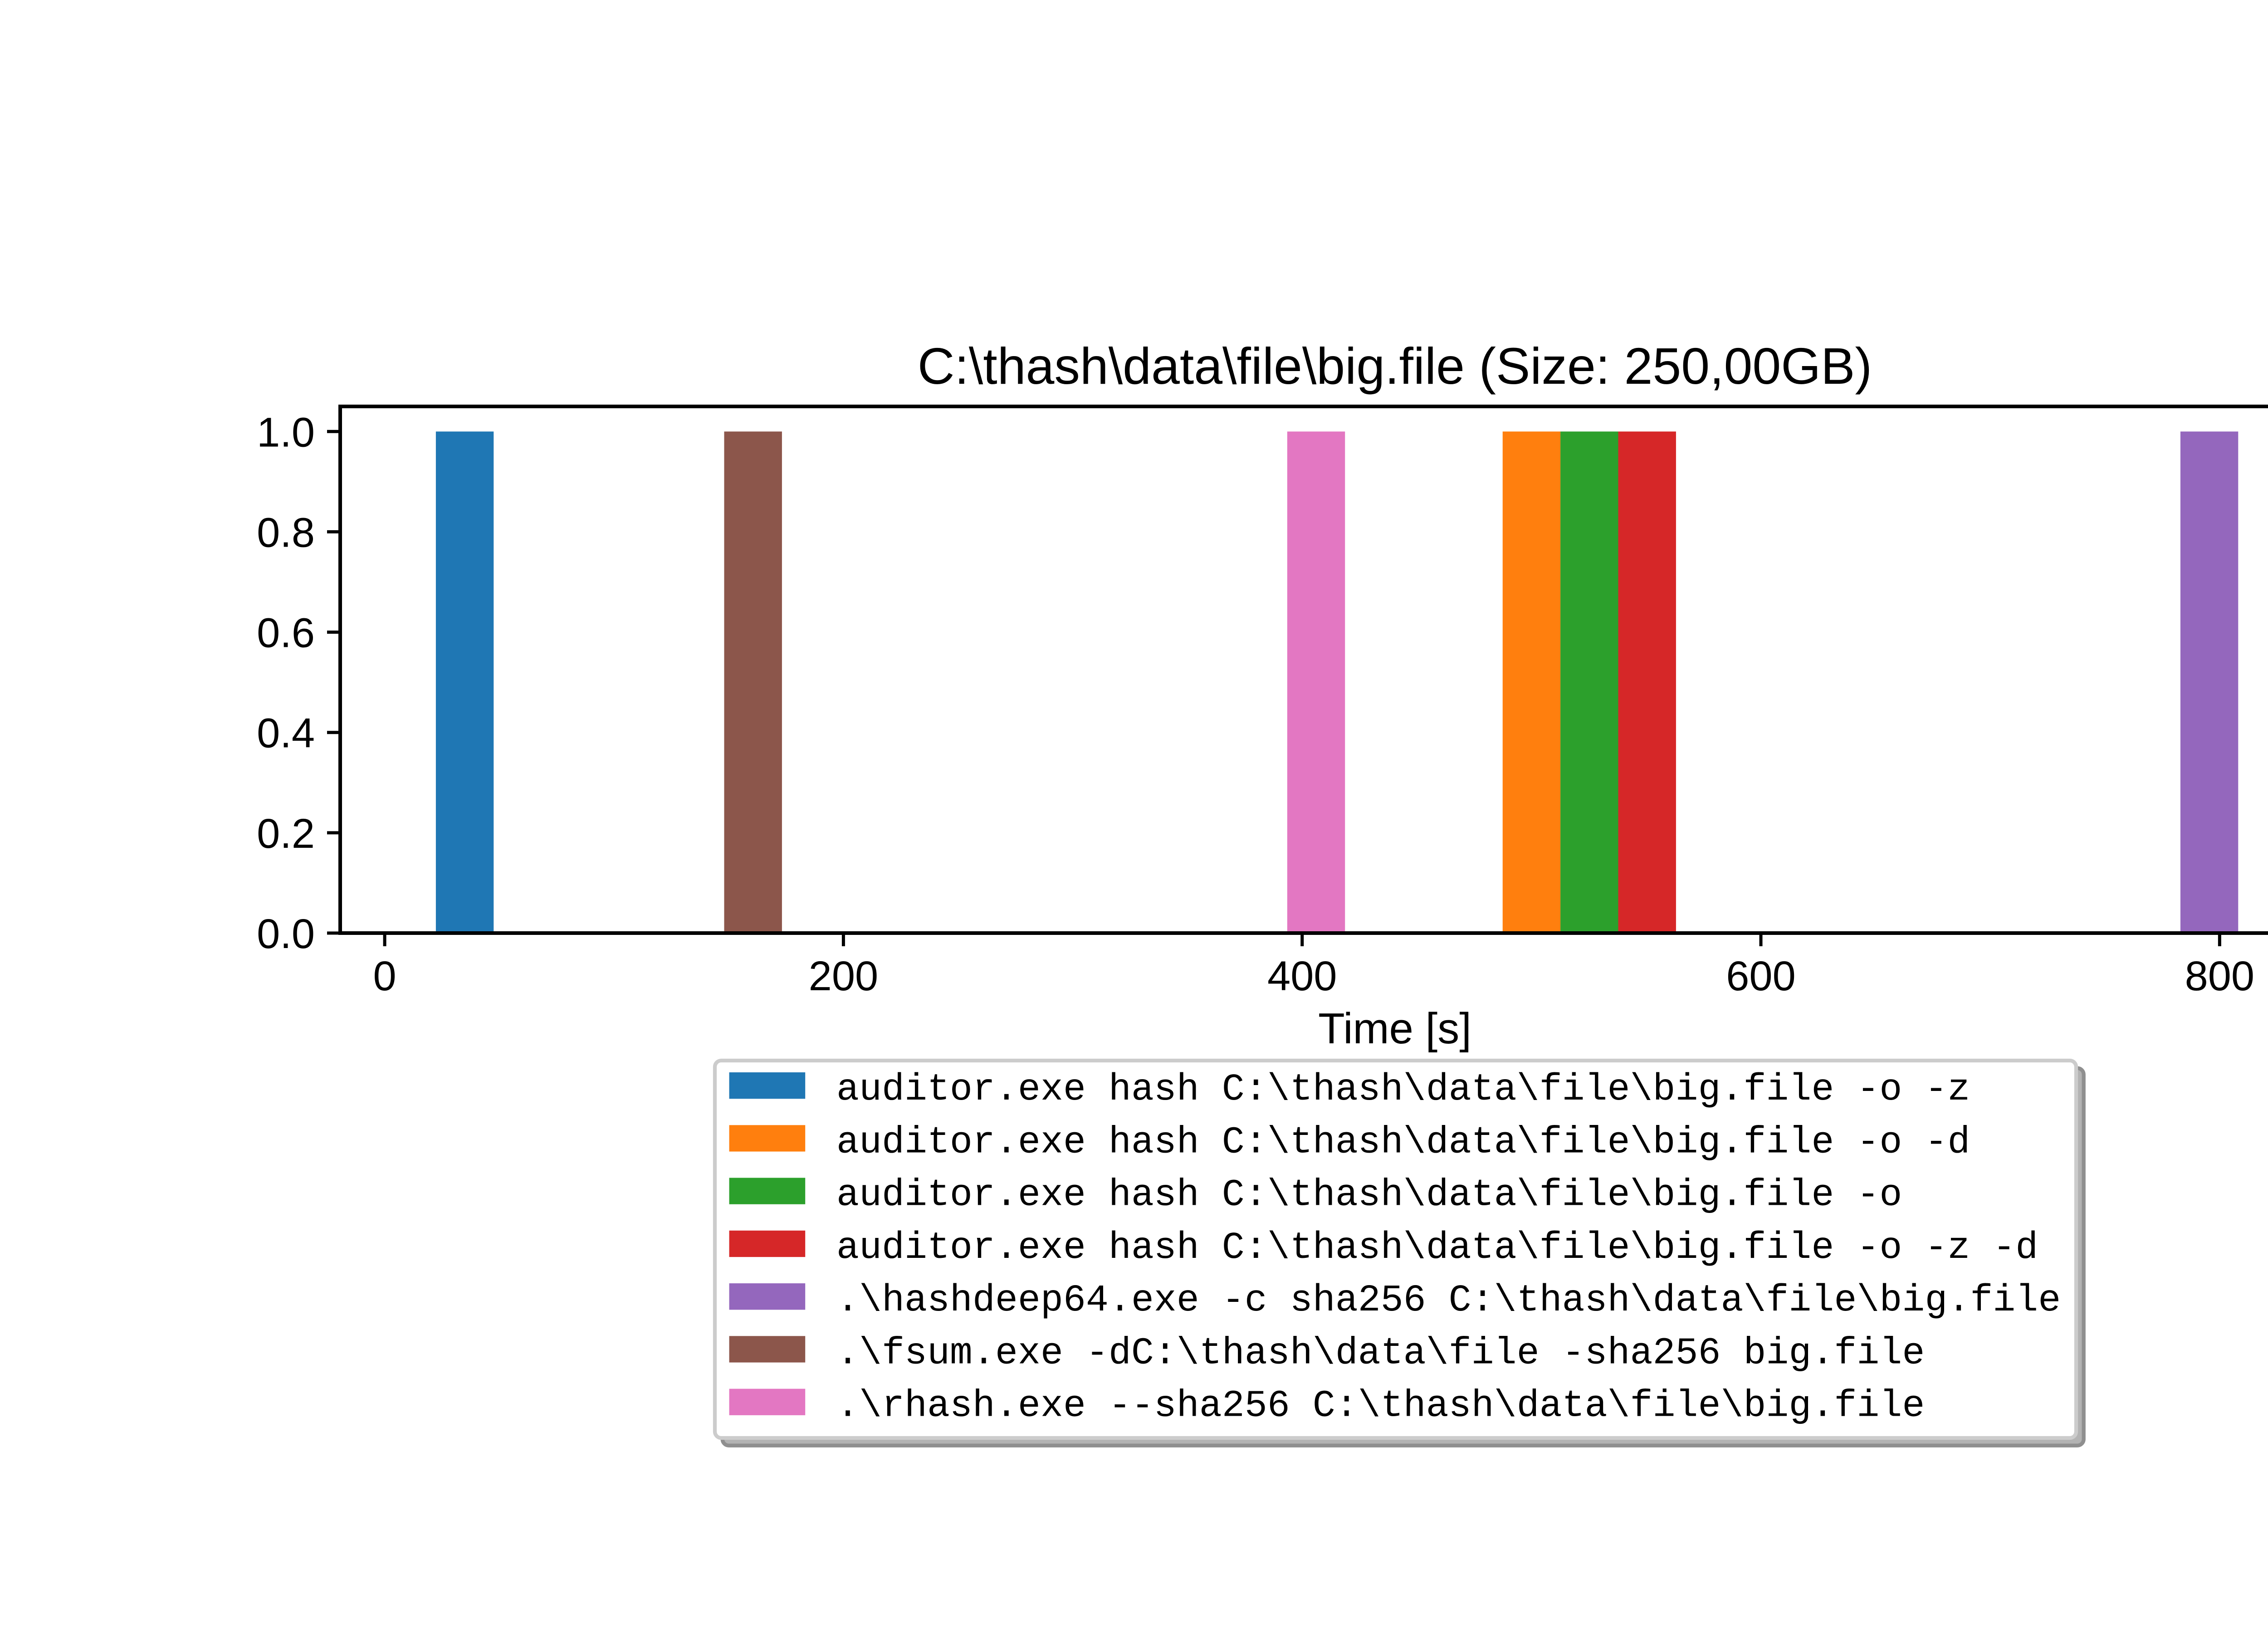  I want to click on y-axis-ticks: 0.0 0.2 0.4 0.6 0.8 1.0, so click(298, 683).